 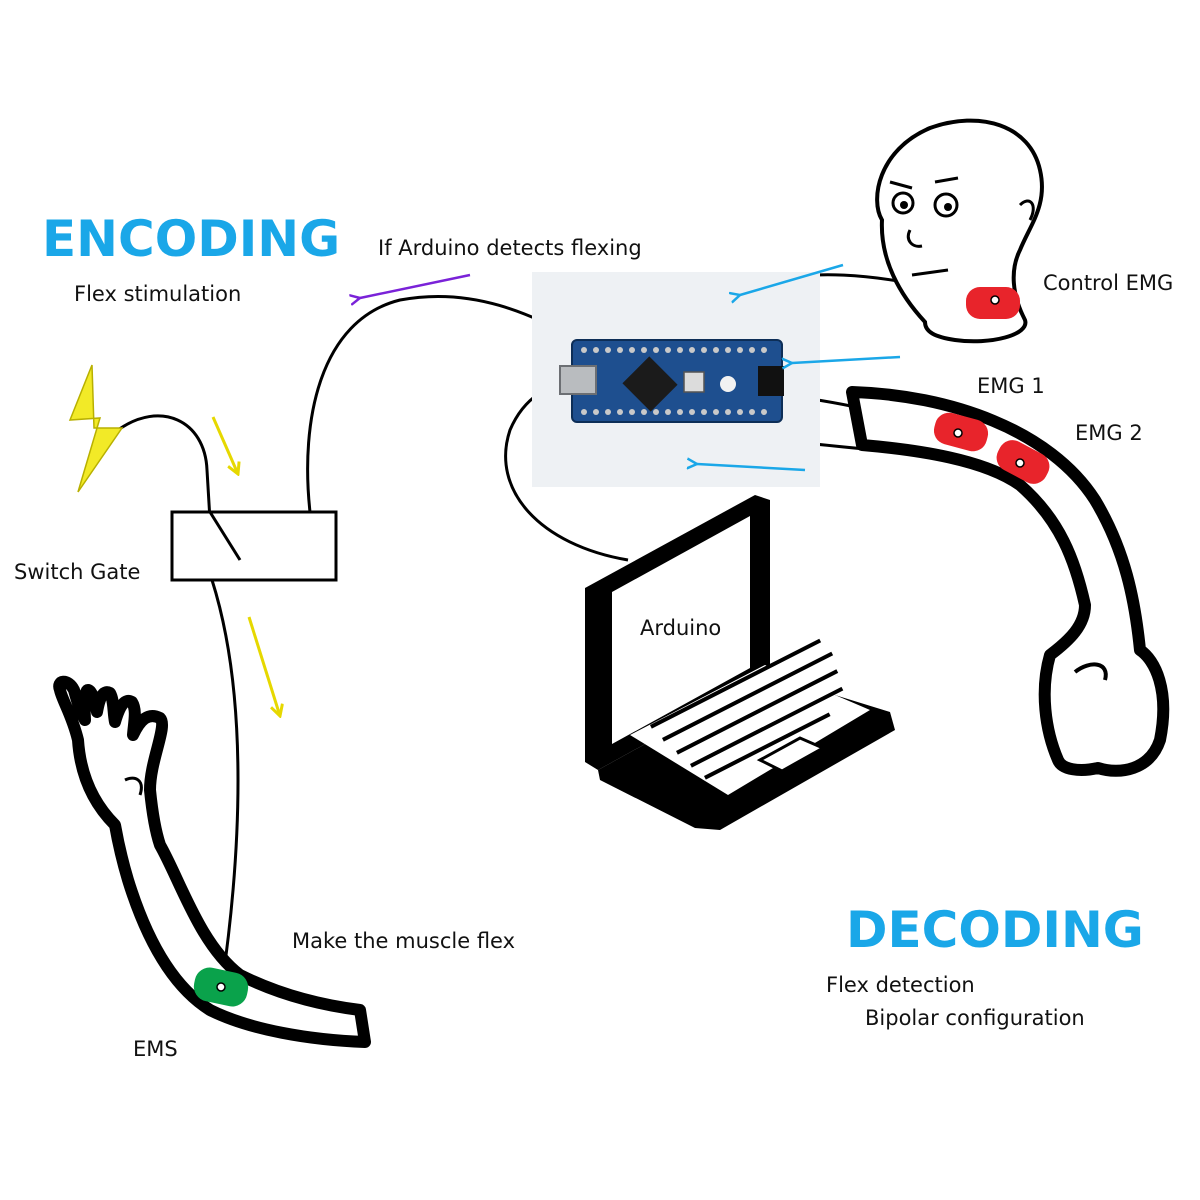 What do you see at coordinates (225, 782) in the screenshot?
I see `ems-wire` at bounding box center [225, 782].